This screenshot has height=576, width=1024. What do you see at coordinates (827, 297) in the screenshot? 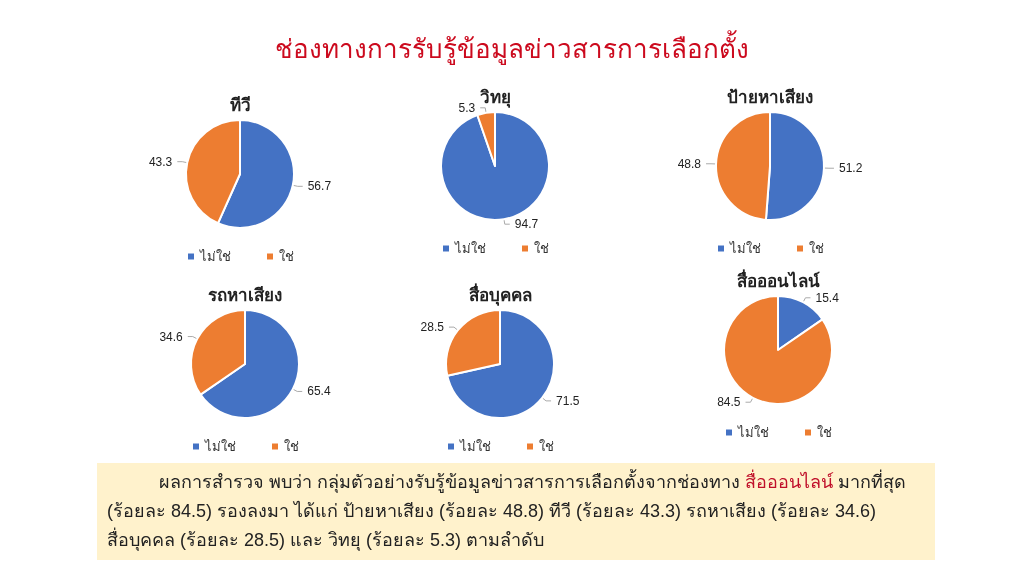
I see `data-label: 15.4` at bounding box center [827, 297].